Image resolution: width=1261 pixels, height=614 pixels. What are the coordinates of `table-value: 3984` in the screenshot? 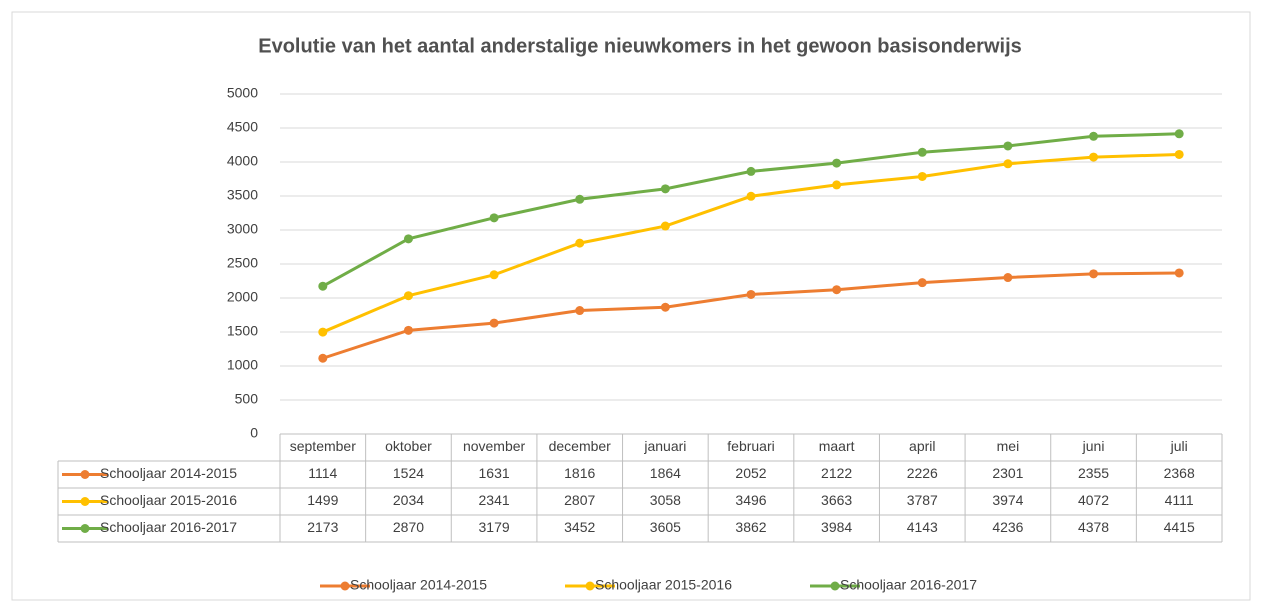 It's located at (836, 527).